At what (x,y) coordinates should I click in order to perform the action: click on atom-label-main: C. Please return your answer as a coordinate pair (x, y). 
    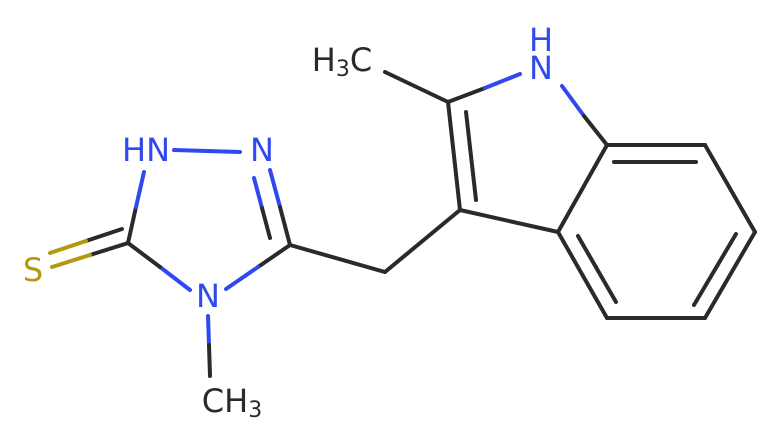
    Looking at the image, I should click on (361, 60).